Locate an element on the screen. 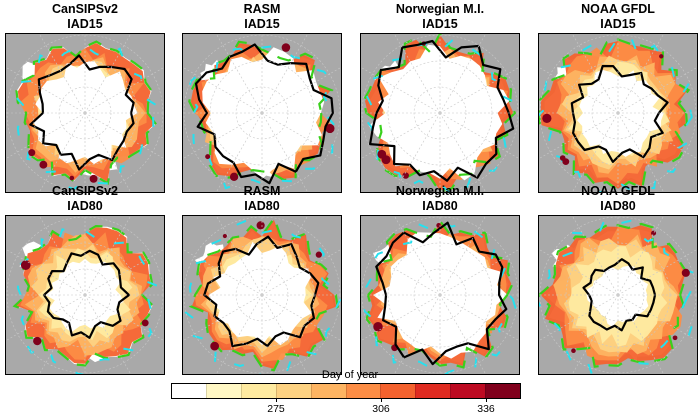 The image size is (700, 415). colorbar is located at coordinates (346, 391).